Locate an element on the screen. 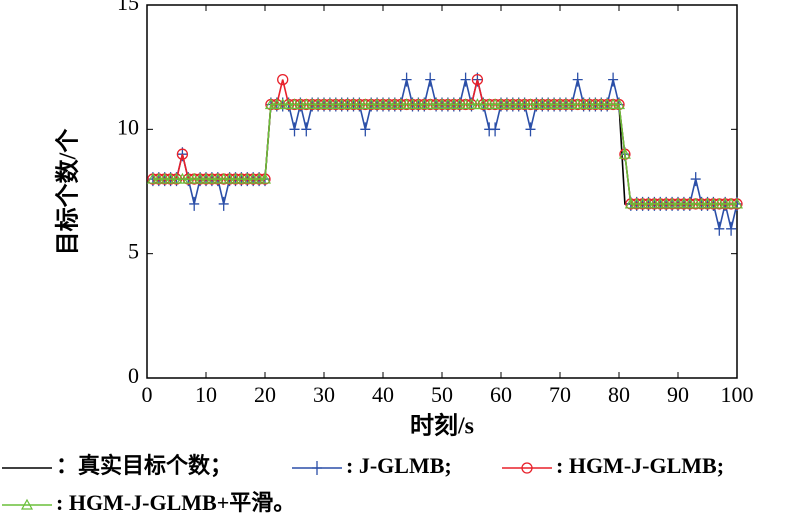 This screenshot has width=797, height=523. legend-label: : HGM-J-GLMB; is located at coordinates (640, 465).